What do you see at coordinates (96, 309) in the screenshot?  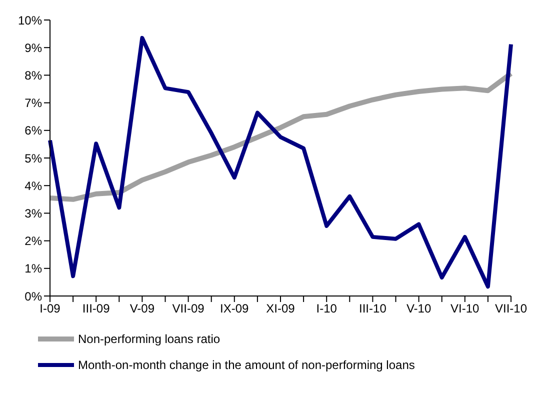 I see `x-tick-label: III-09` at bounding box center [96, 309].